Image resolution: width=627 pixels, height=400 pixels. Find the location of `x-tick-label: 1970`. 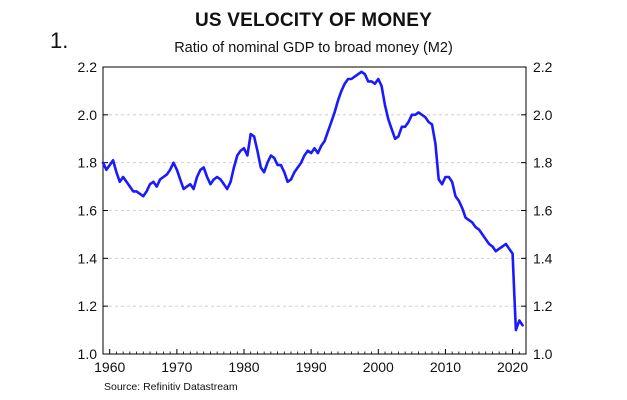

x-tick-label: 1970 is located at coordinates (176, 367).